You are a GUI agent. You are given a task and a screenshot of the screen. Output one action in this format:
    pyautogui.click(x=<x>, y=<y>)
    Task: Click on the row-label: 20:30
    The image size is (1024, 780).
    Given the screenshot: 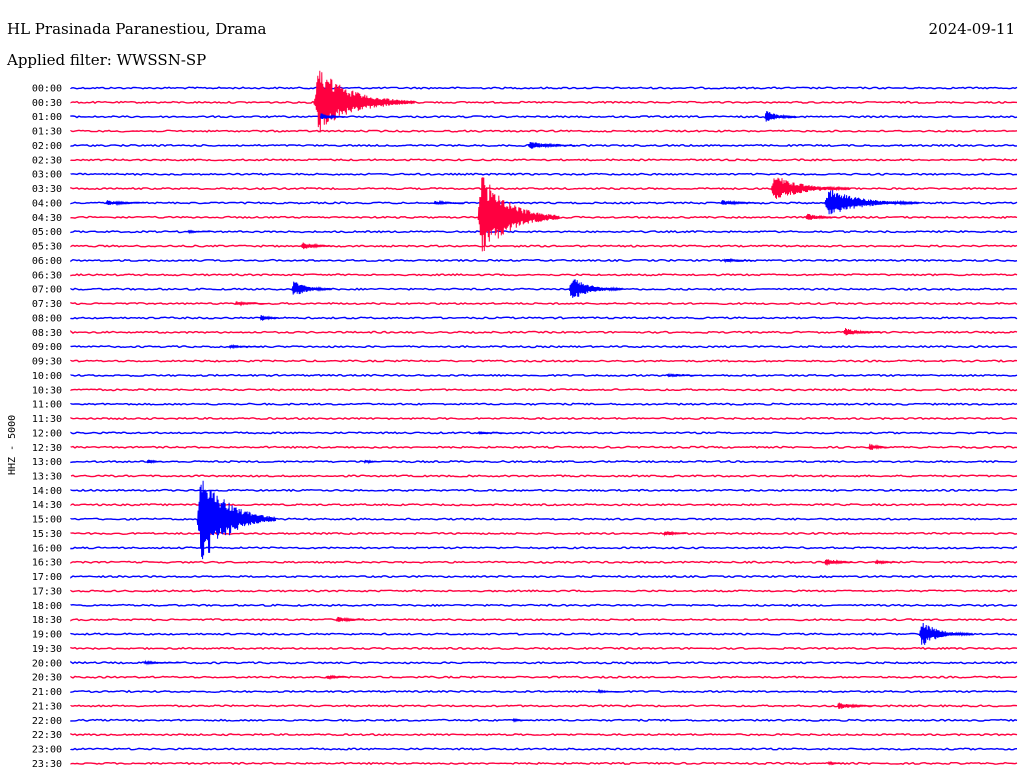 What is the action you would take?
    pyautogui.click(x=47, y=678)
    